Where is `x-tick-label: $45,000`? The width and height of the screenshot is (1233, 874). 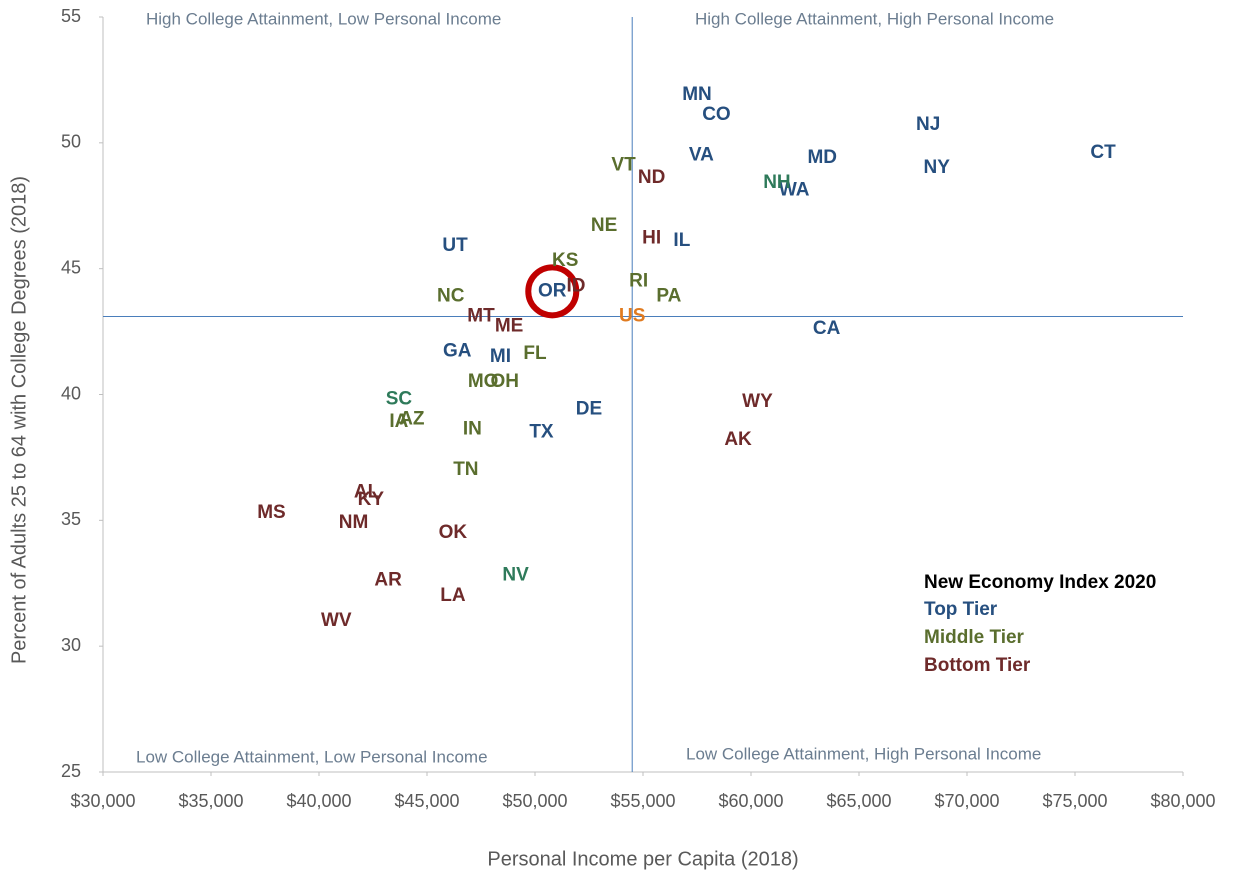 x-tick-label: $45,000 is located at coordinates (426, 801).